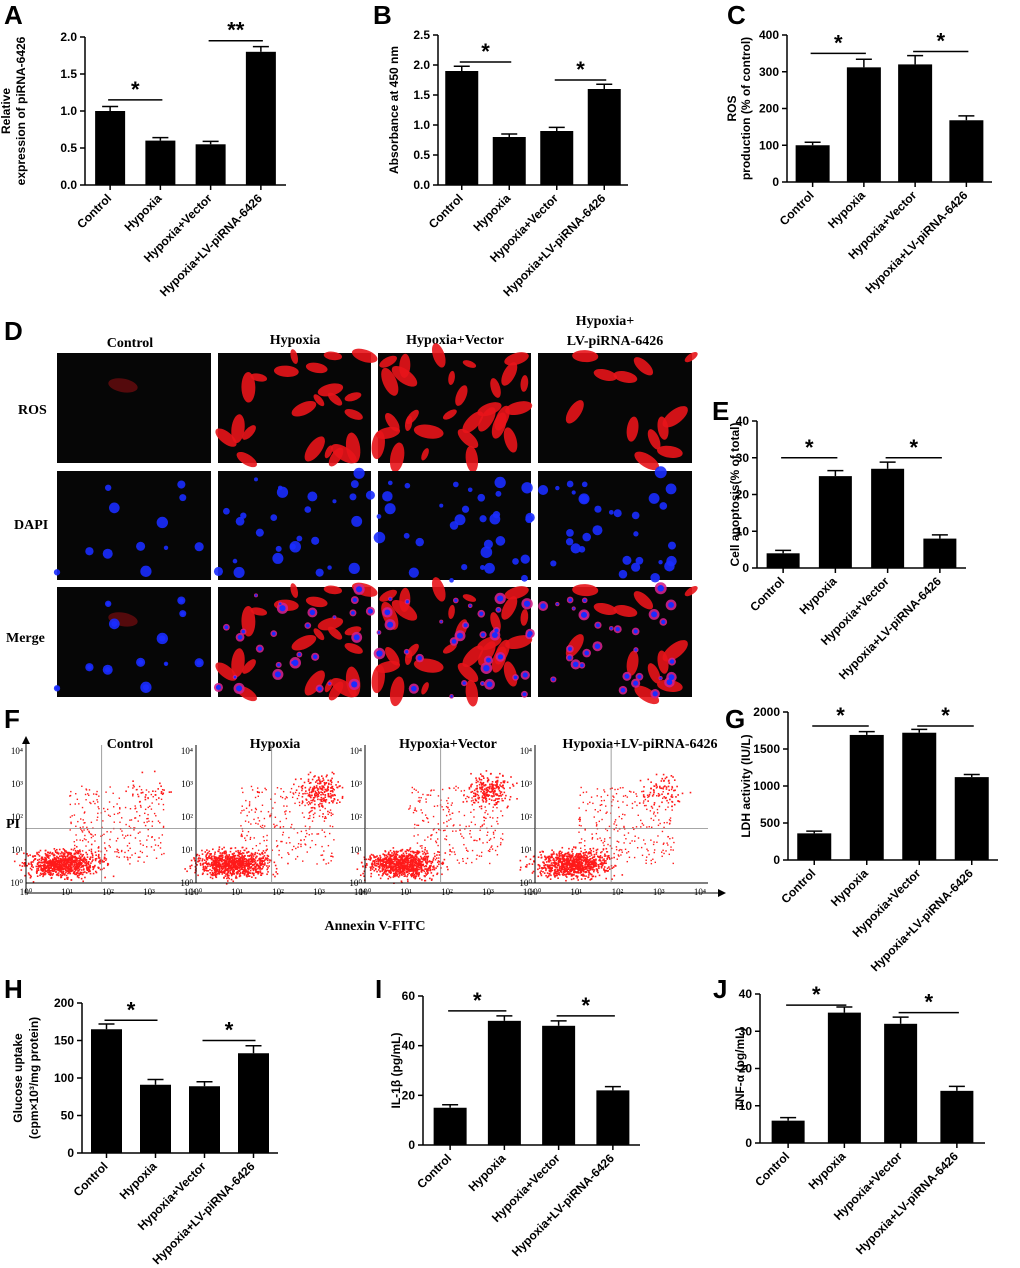 The image size is (1020, 1268). I want to click on y-tick-label: 0.0, so click(421, 185).